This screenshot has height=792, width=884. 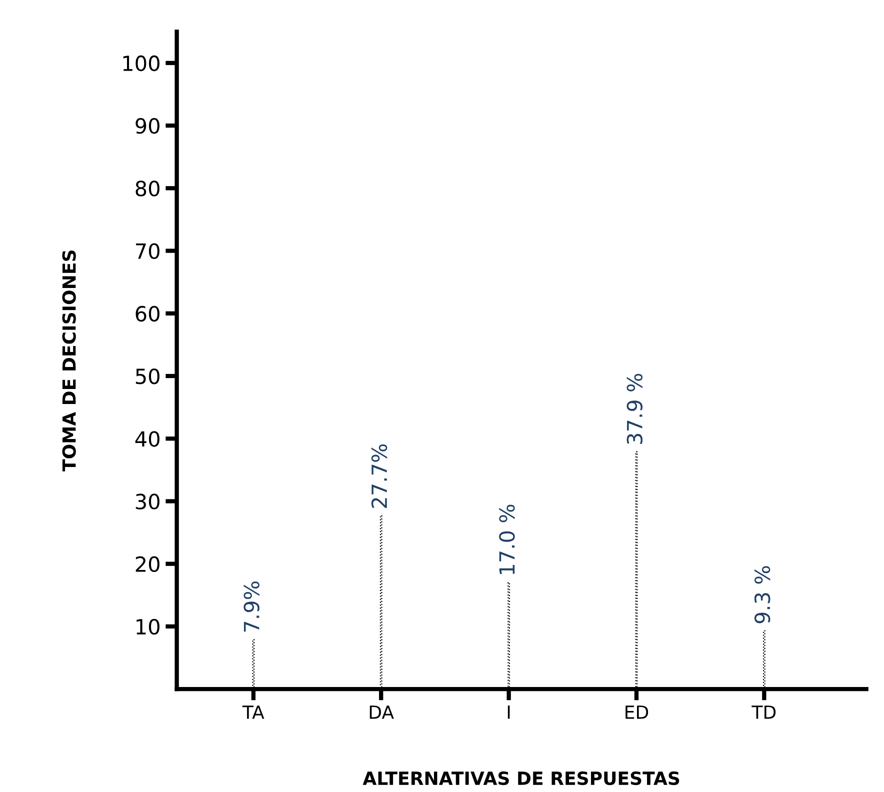 What do you see at coordinates (509, 712) in the screenshot?
I see `x-tick-label: I` at bounding box center [509, 712].